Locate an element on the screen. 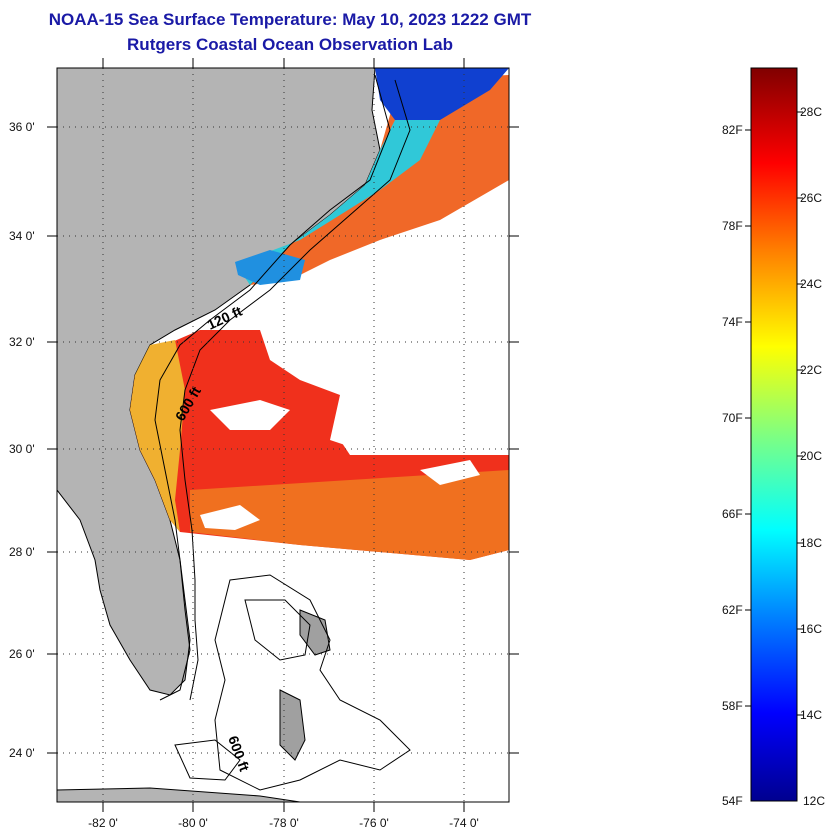 The height and width of the screenshot is (832, 833). colorbar-label-f: 54F is located at coordinates (732, 801).